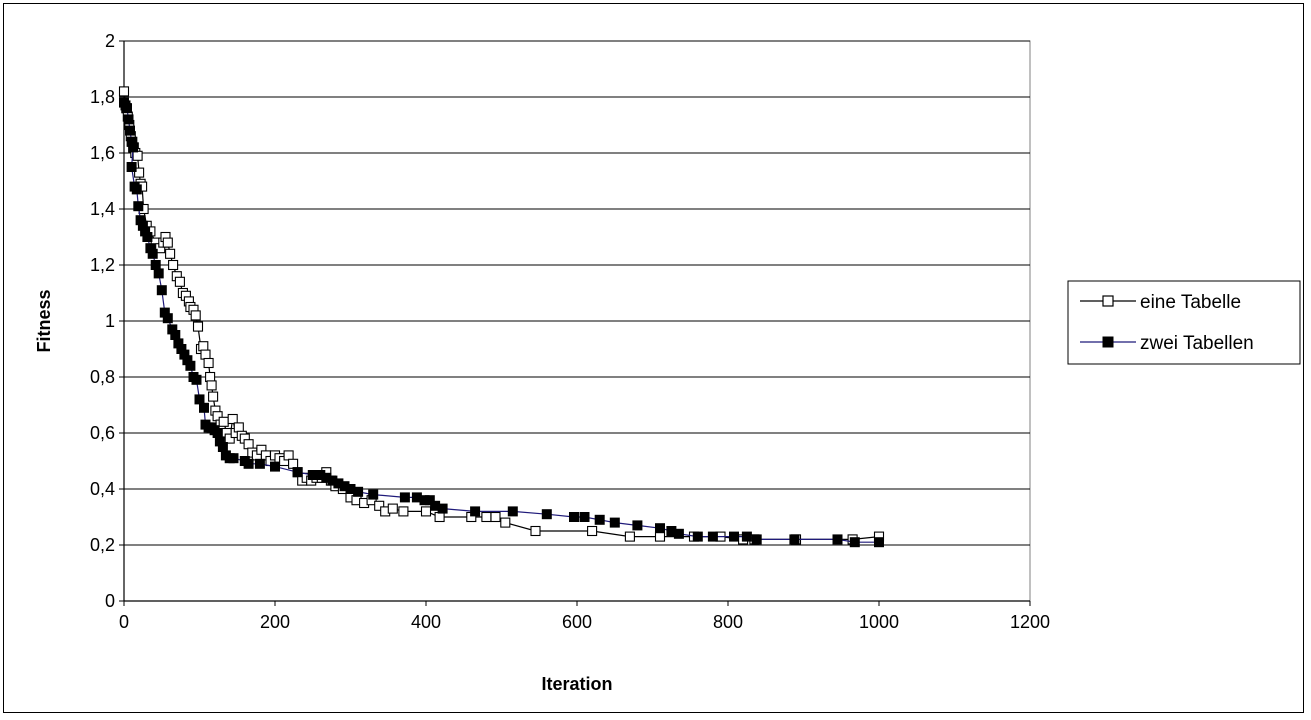  I want to click on legend-box, so click(1184, 322).